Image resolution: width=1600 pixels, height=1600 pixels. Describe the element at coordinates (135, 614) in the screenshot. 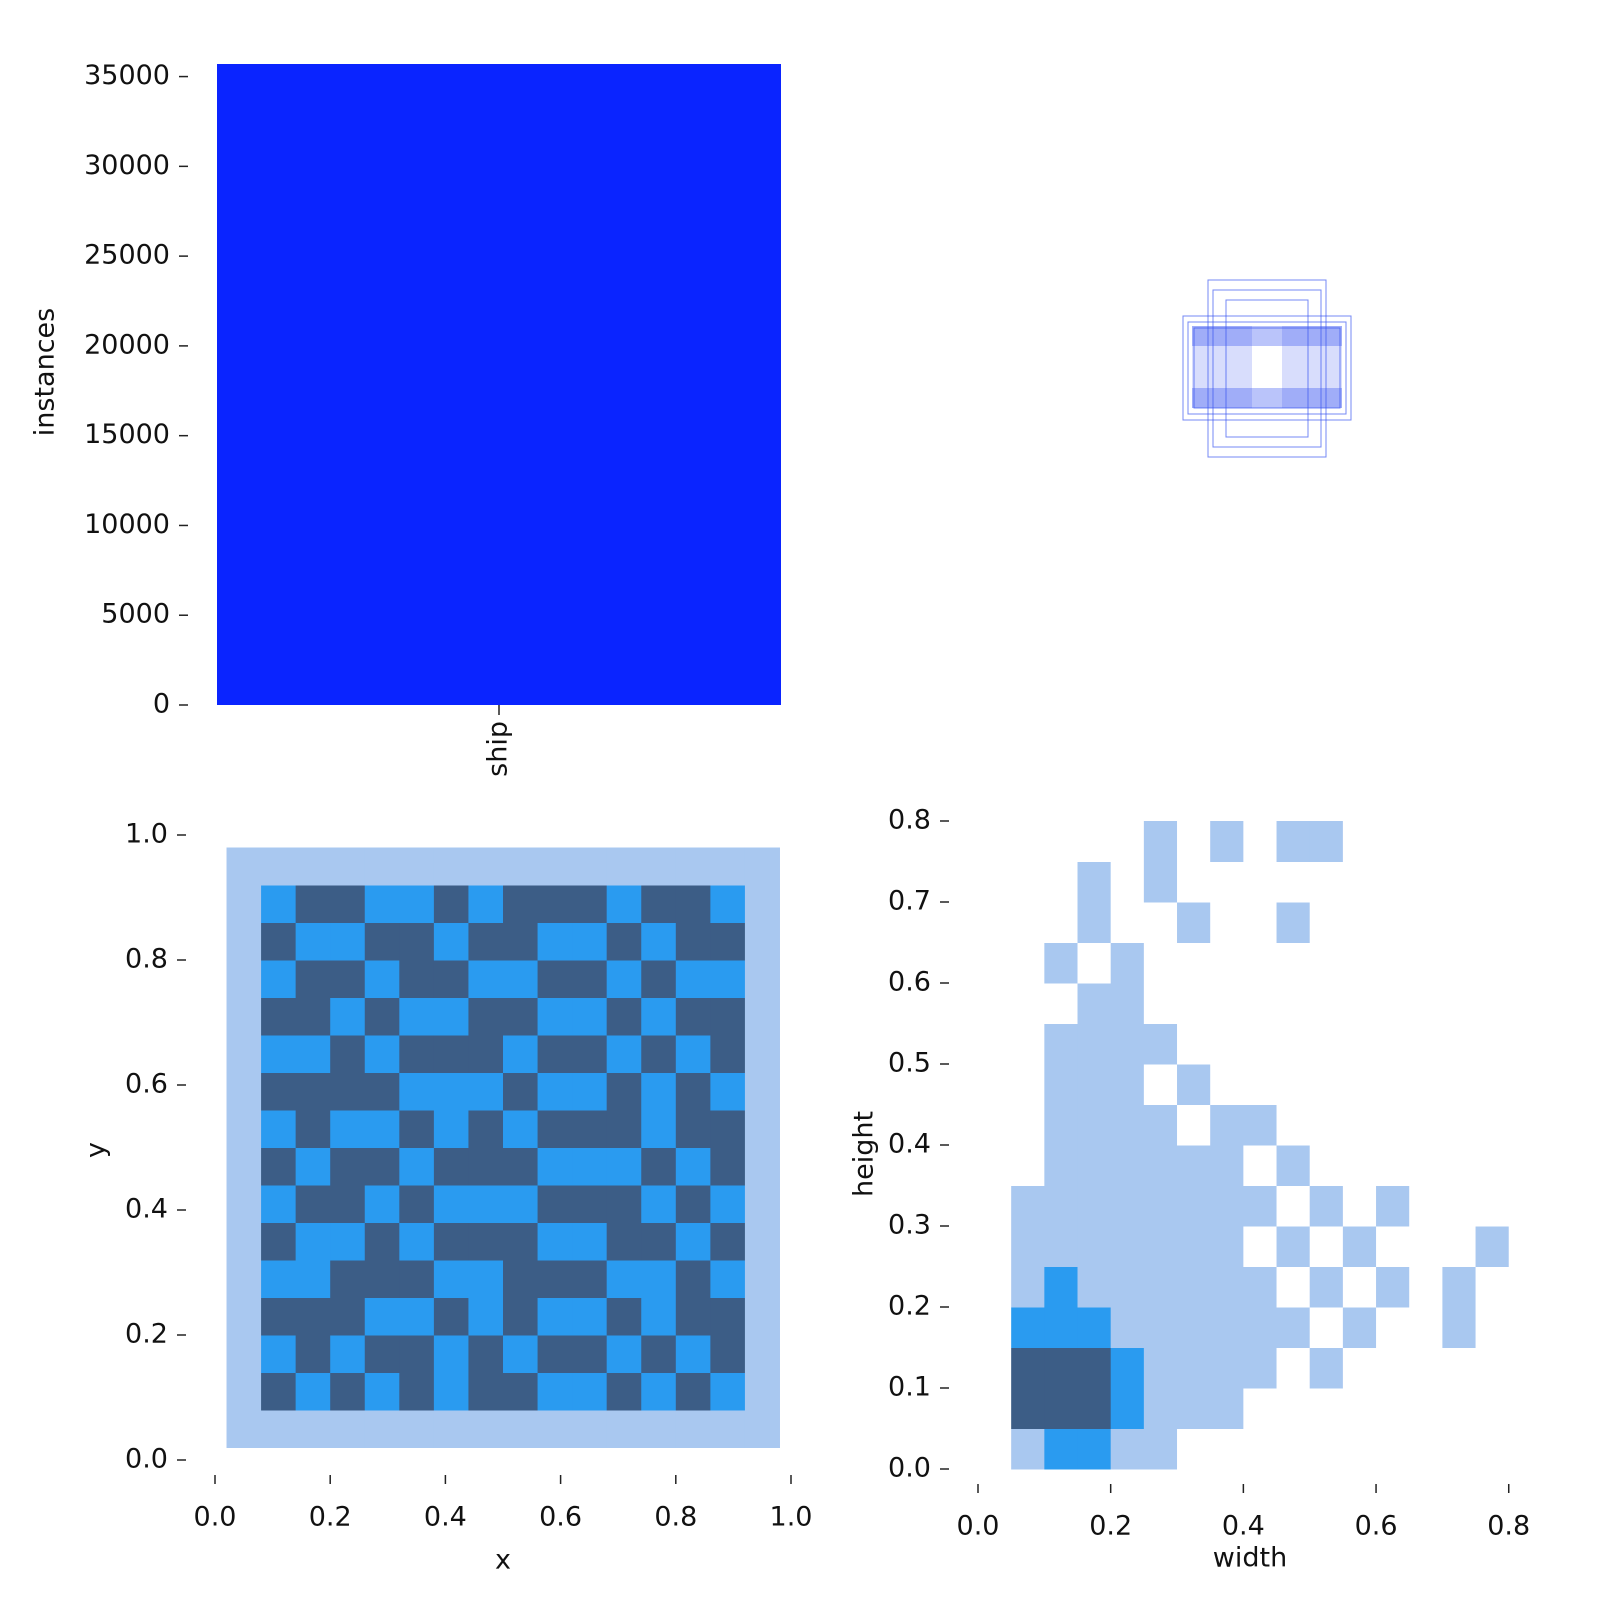

I see `y-tick-label: 5000` at that location.